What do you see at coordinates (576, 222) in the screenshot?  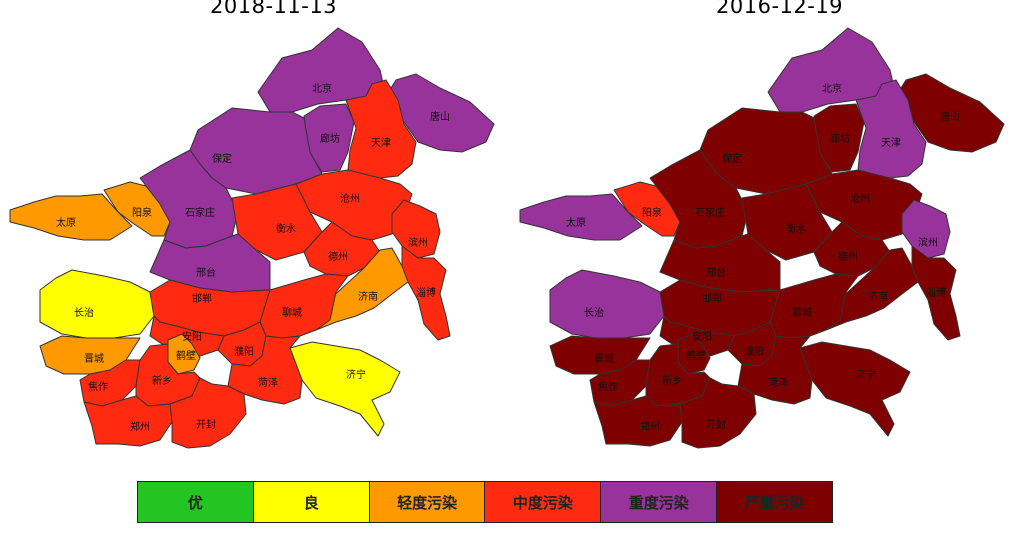 I see `right-city-label-7: 太原` at bounding box center [576, 222].